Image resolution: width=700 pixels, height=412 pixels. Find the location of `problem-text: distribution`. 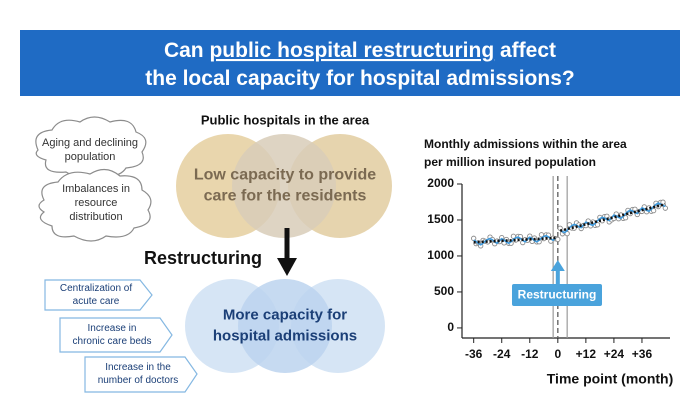

problem-text: distribution is located at coordinates (95, 217).